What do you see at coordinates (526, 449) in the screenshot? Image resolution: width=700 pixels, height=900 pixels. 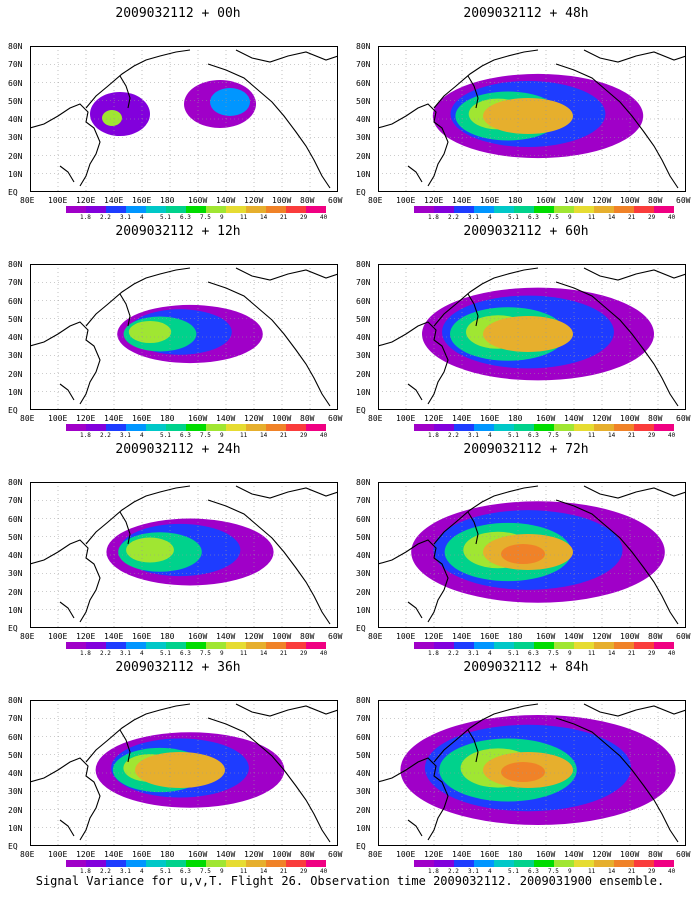 I see `panel-title: 2009032112 + 72h` at bounding box center [526, 449].